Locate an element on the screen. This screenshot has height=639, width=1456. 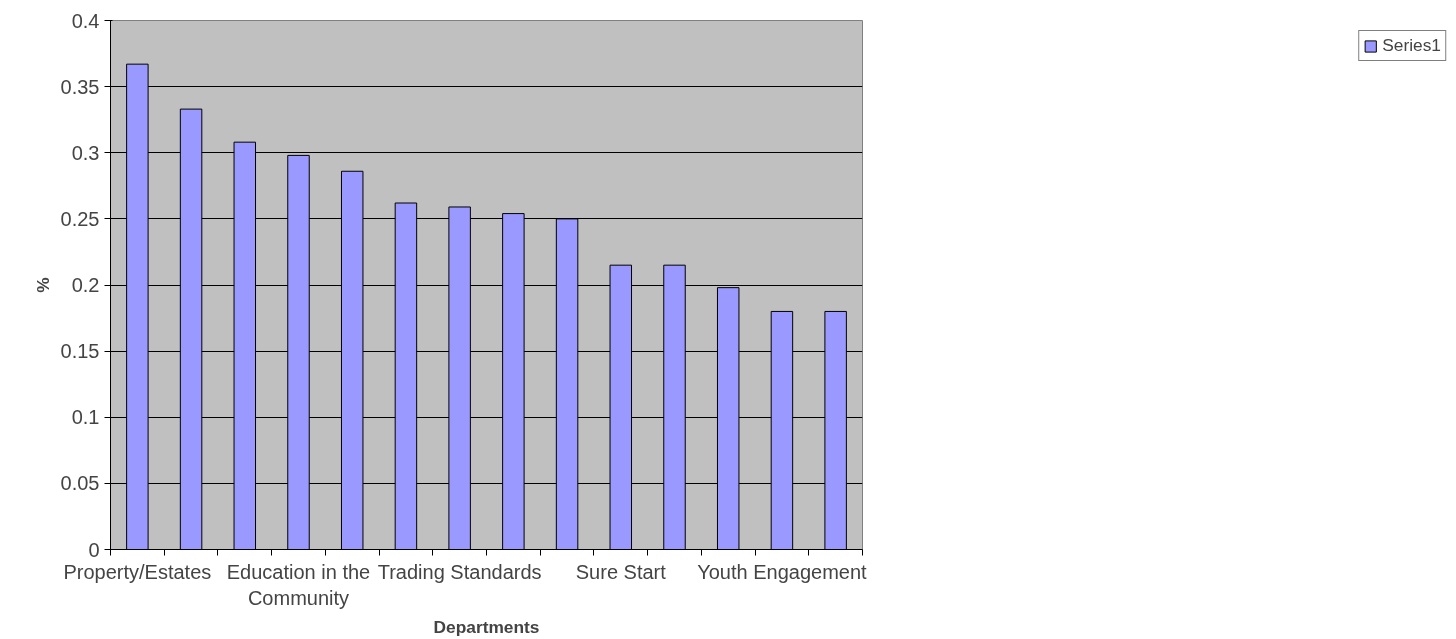
y-tick-label: 0.35 is located at coordinates (80, 86).